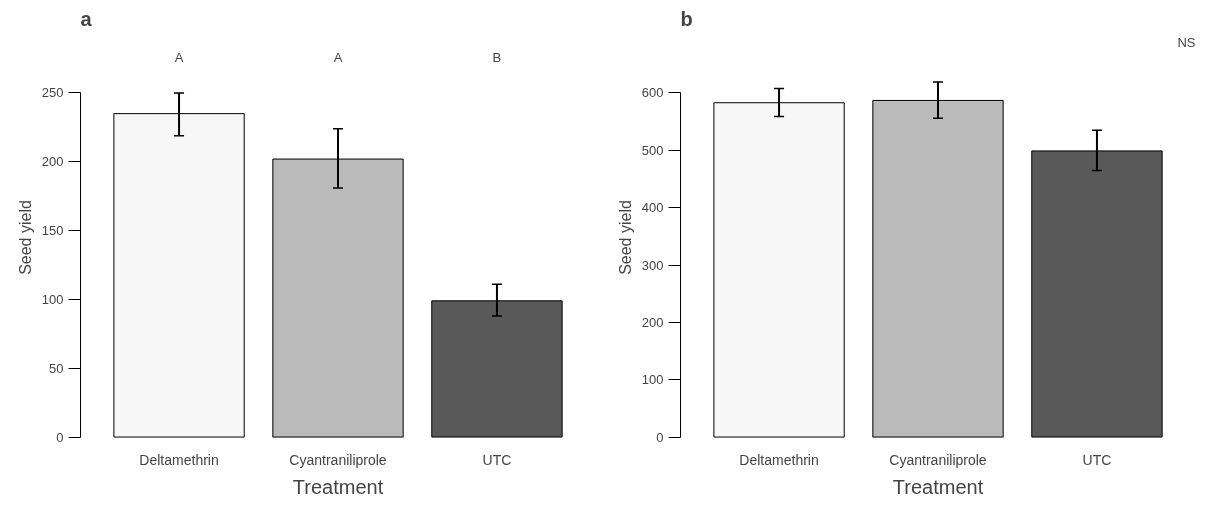 This screenshot has height=508, width=1213. Describe the element at coordinates (52, 231) in the screenshot. I see `y-tick-label: 150` at that location.